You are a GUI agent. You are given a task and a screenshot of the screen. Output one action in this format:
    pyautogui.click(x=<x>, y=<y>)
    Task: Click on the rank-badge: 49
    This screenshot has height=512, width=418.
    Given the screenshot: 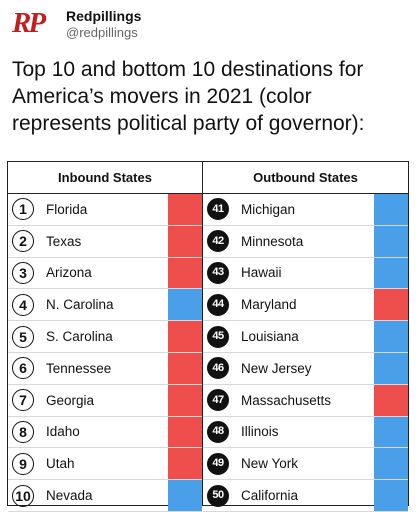 What is the action you would take?
    pyautogui.click(x=218, y=463)
    